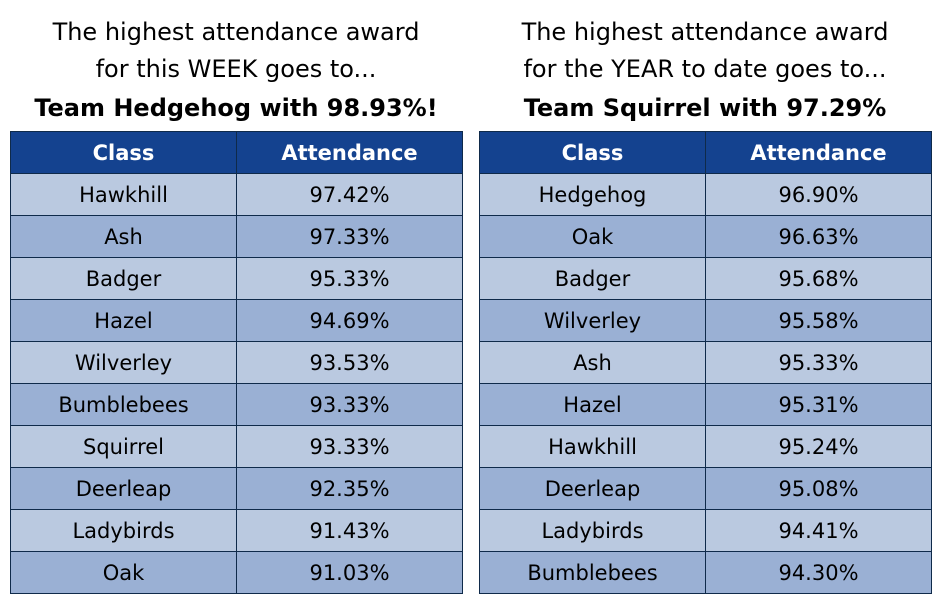  Describe the element at coordinates (818, 194) in the screenshot. I see `attendance-cell: 96.90%` at that location.